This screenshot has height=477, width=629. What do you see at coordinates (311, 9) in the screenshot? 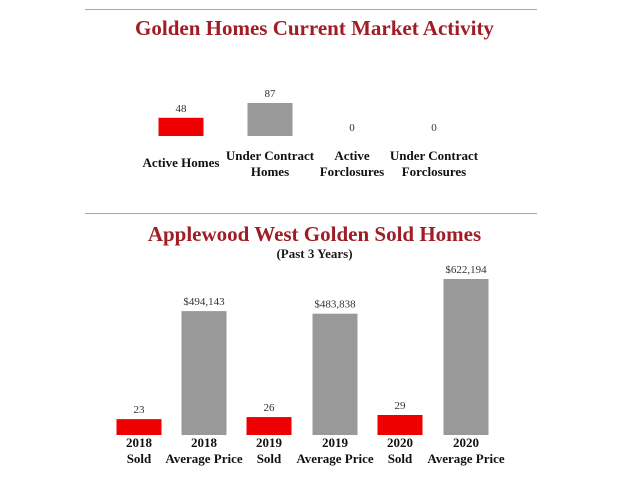
I see `top-divider` at bounding box center [311, 9].